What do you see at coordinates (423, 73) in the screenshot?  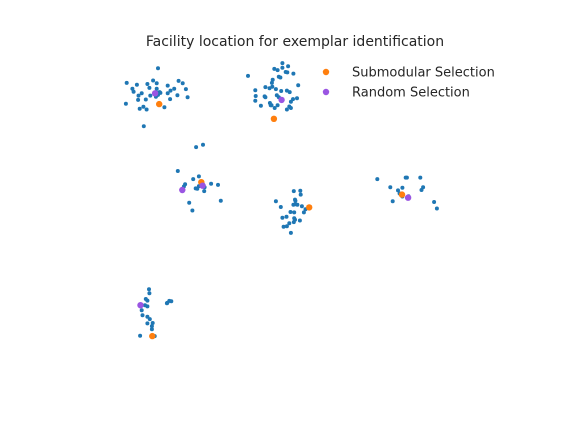 I see `legend-submodular-label: Submodular Selection` at bounding box center [423, 73].